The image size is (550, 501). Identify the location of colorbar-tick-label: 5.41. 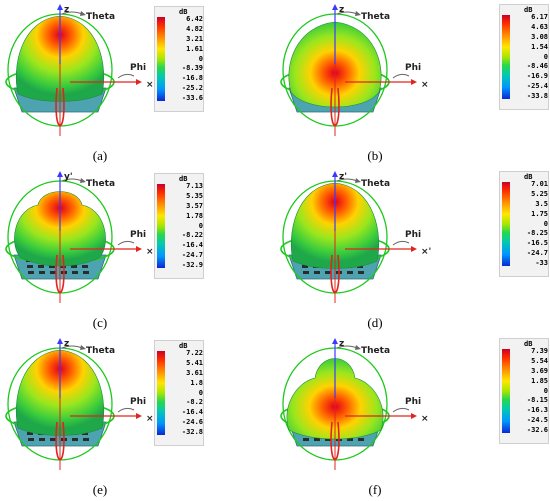
(194, 362).